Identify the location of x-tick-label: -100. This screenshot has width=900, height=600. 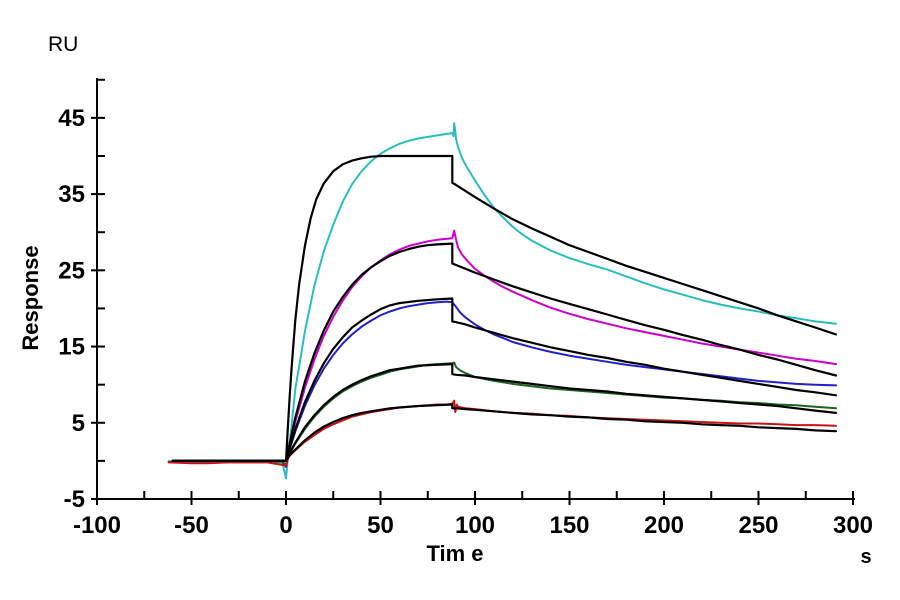
(97, 525).